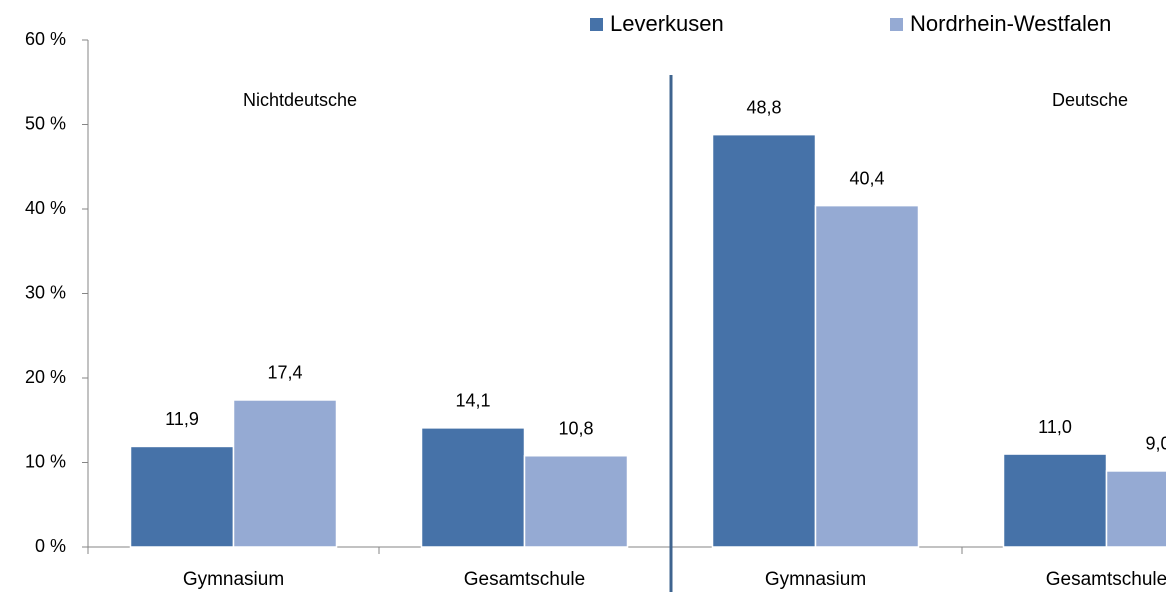 The height and width of the screenshot is (592, 1166). What do you see at coordinates (45, 208) in the screenshot?
I see `y-tick-label: 40 %` at bounding box center [45, 208].